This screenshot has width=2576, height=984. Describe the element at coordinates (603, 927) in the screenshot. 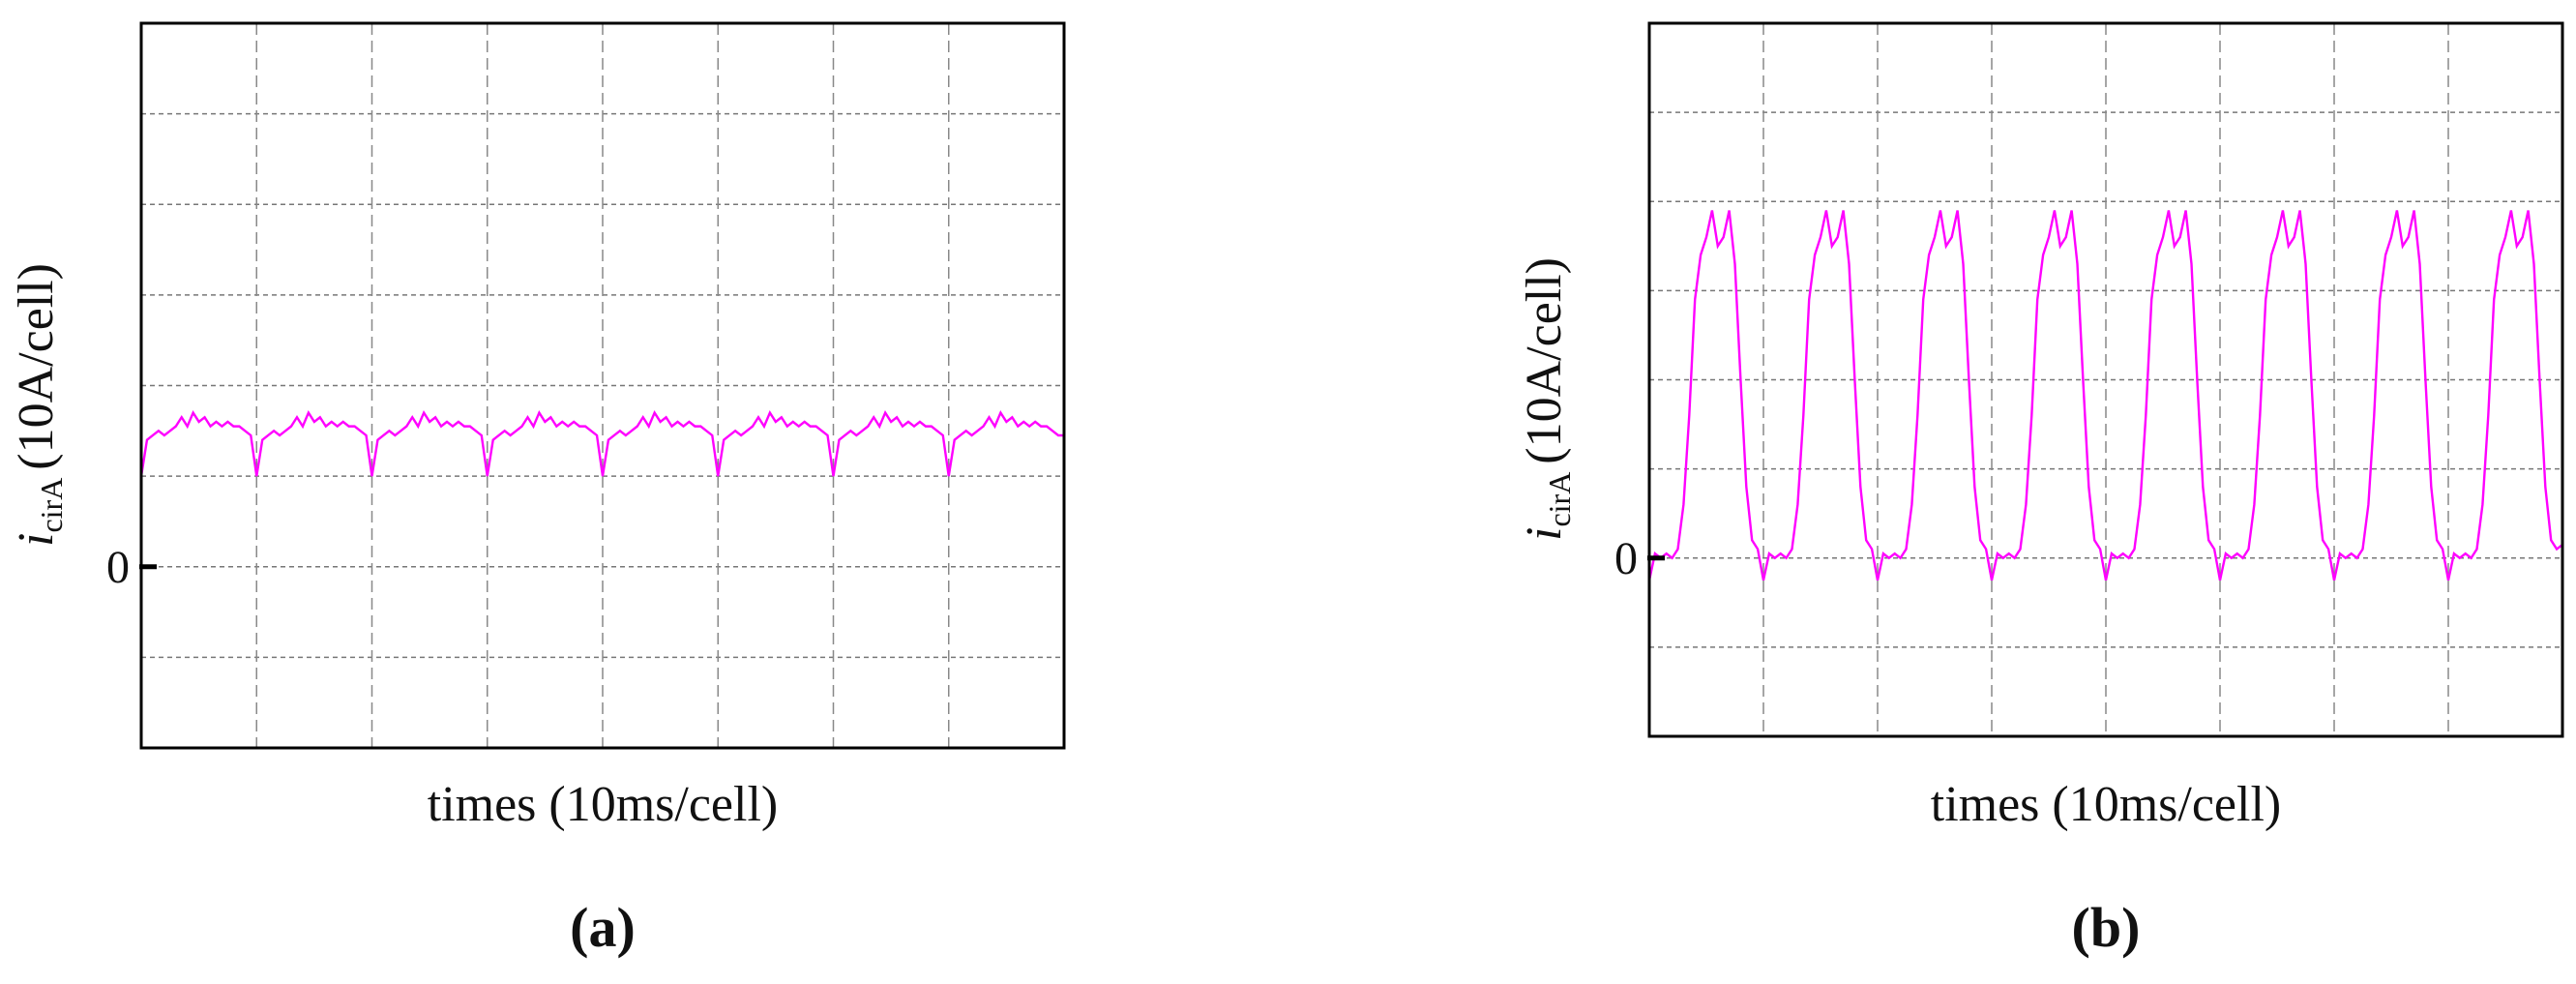

I see `panel-label: (a)` at that location.